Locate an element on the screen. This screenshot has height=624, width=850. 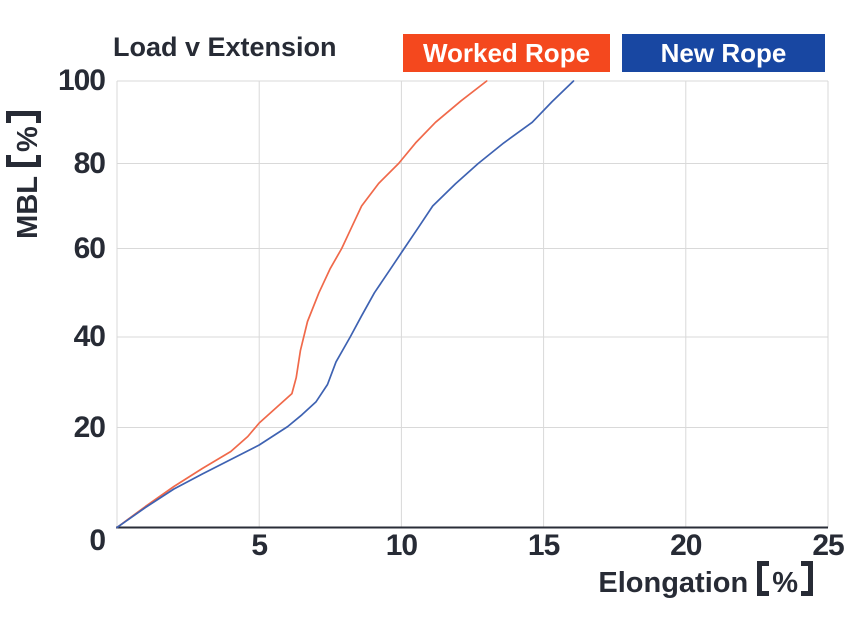
legend-new-rope: New Rope is located at coordinates (723, 53).